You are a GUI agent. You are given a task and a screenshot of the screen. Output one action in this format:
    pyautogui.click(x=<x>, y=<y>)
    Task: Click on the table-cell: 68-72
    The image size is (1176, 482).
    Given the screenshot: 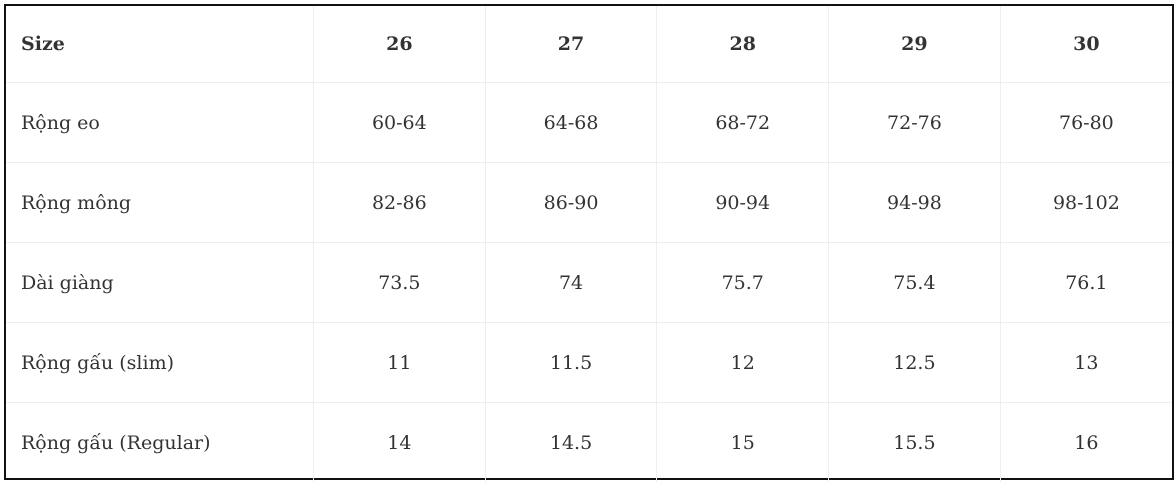 What is the action you would take?
    pyautogui.click(x=743, y=122)
    